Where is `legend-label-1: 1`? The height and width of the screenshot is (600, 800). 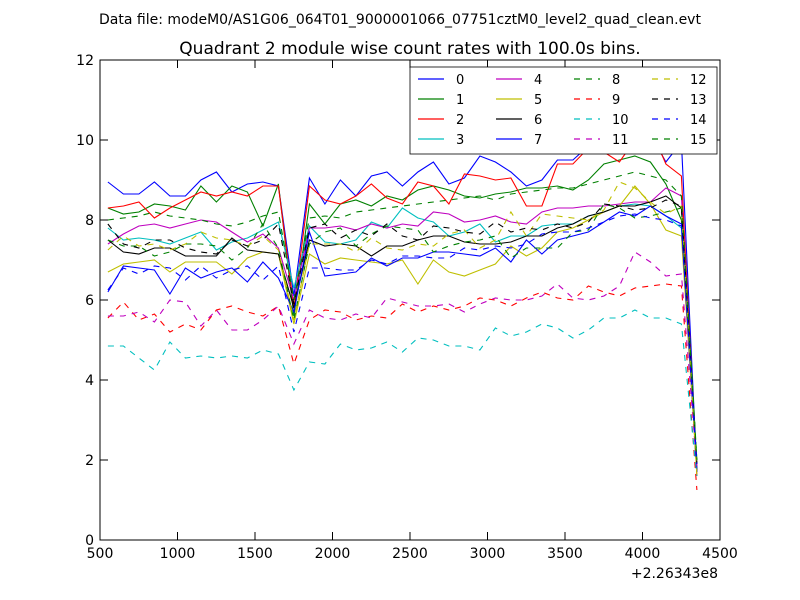 legend-label-1: 1 is located at coordinates (460, 100).